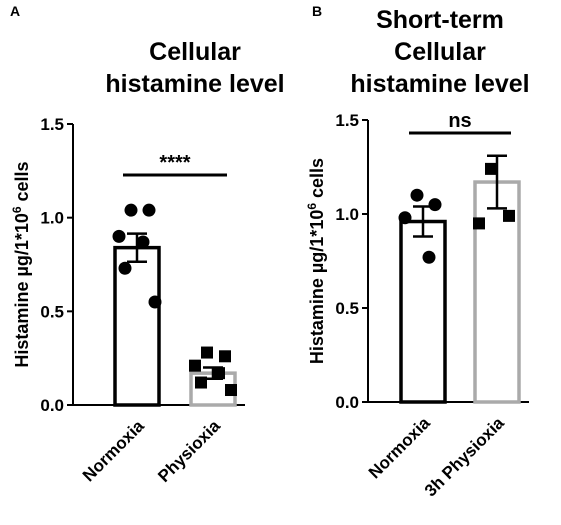 The width and height of the screenshot is (561, 525). What do you see at coordinates (189, 451) in the screenshot?
I see `x-tick-label: Physioxia` at bounding box center [189, 451].